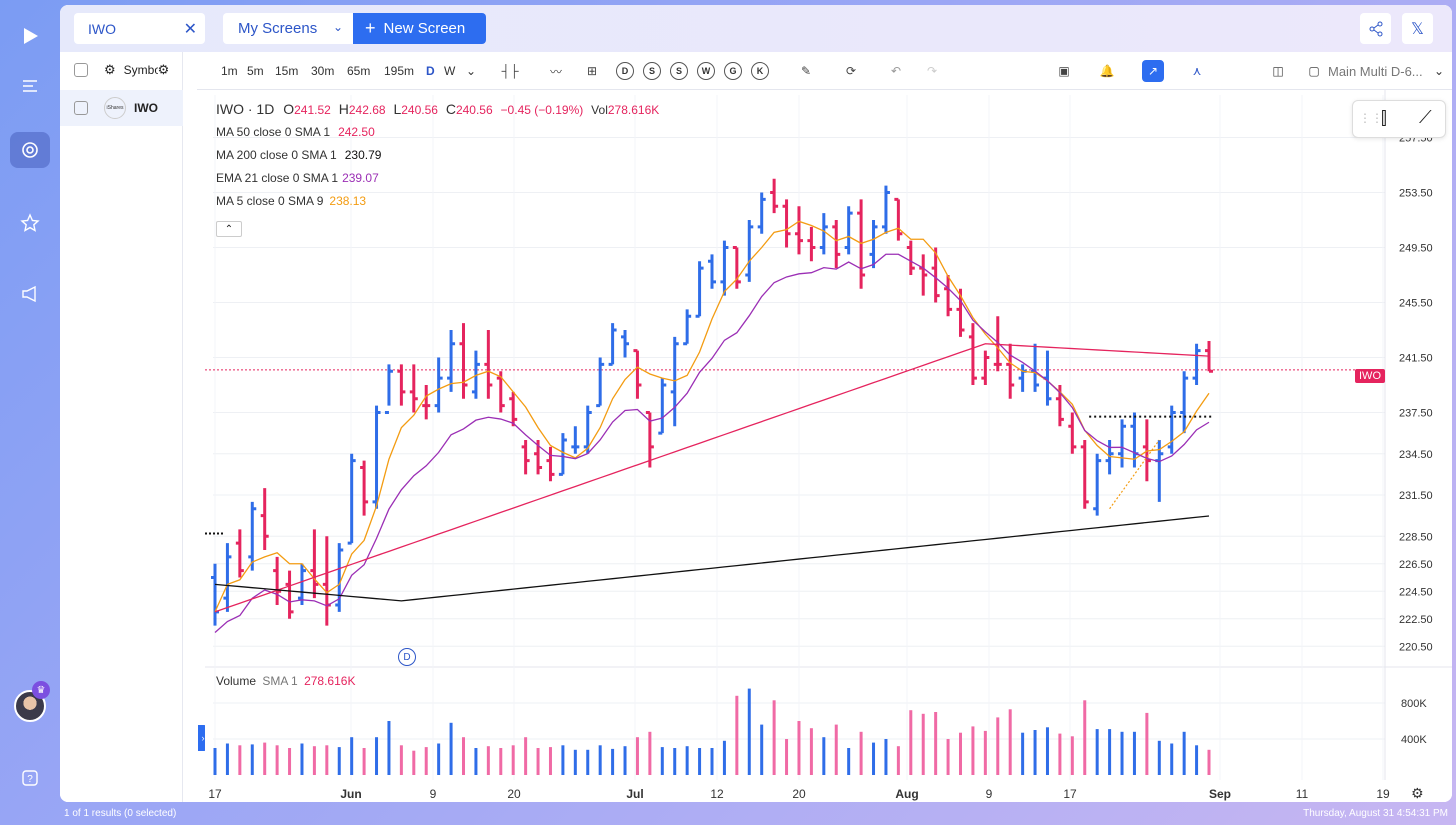 This screenshot has height=825, width=1456. What do you see at coordinates (592, 71) in the screenshot?
I see `grid-icon: ⊞` at bounding box center [592, 71].